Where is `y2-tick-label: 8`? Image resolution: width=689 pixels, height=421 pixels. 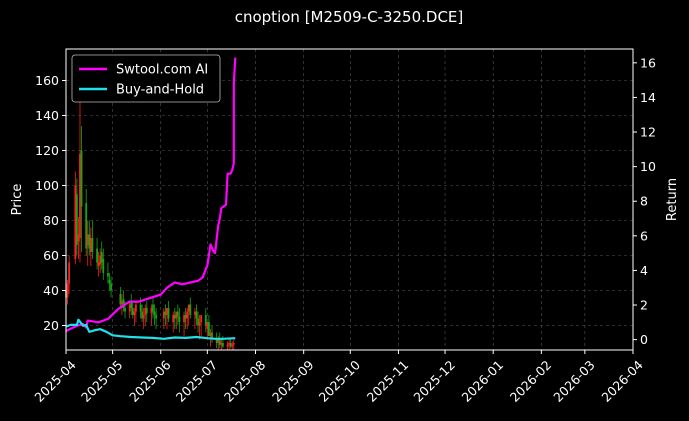 y2-tick-label: 8 is located at coordinates (644, 201).